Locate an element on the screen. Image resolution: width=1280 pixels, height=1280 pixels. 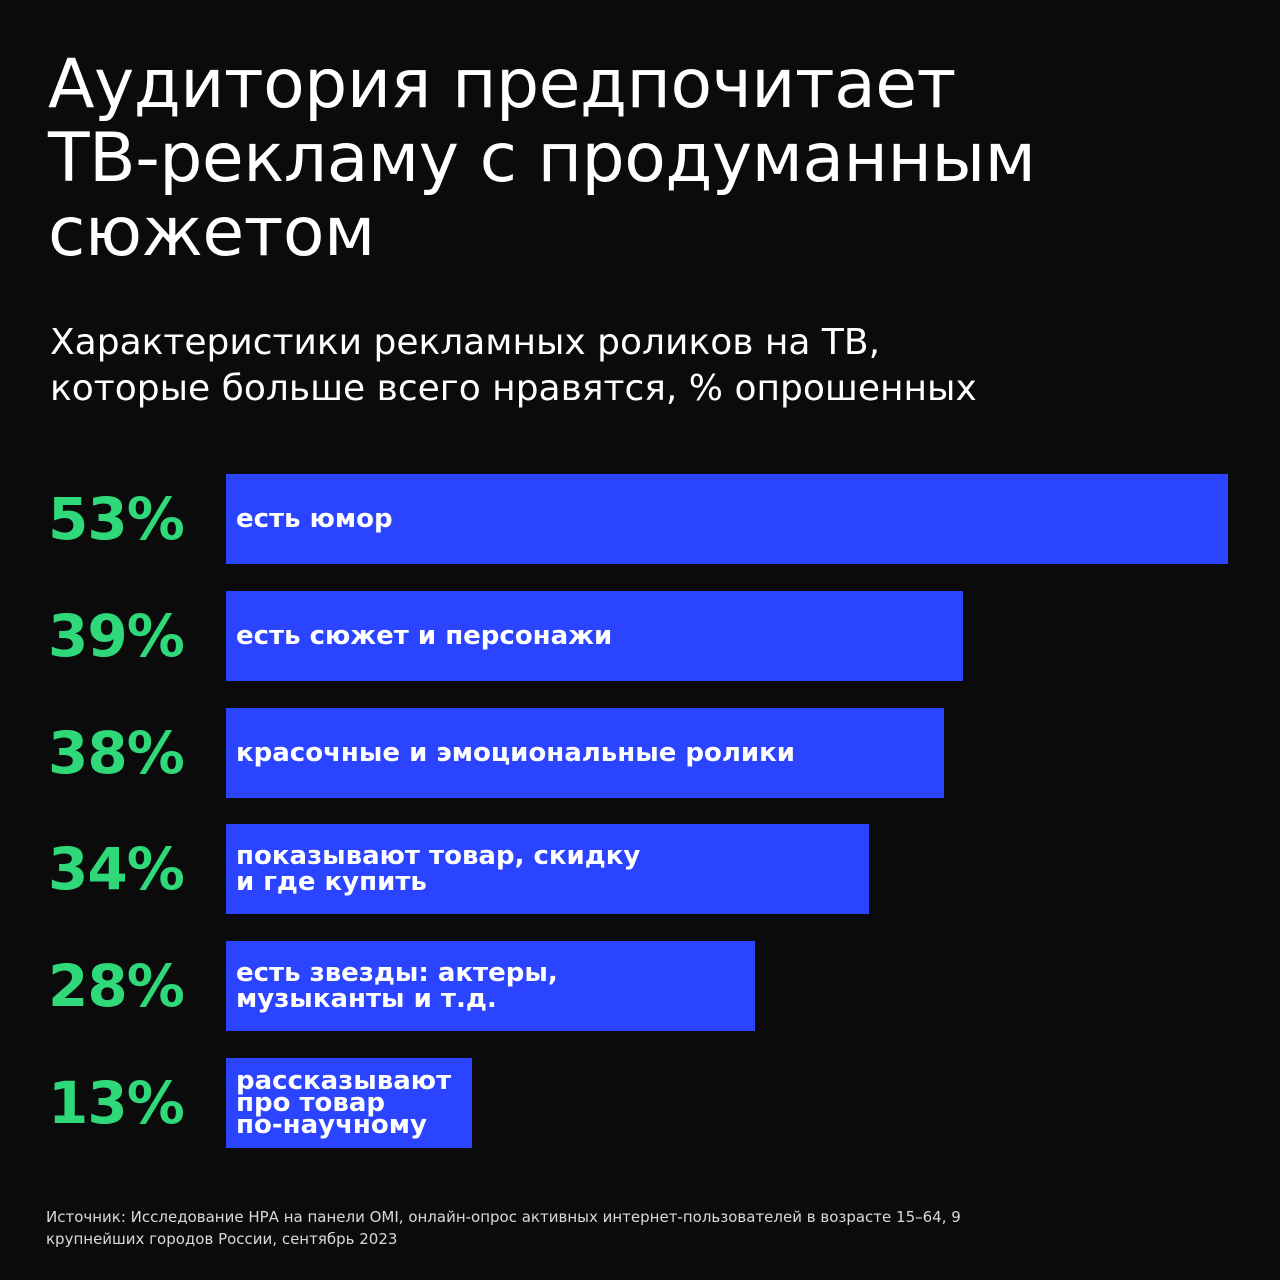
bar-row: 34% показывают товар, скидку и где купить is located at coordinates (640, 869).